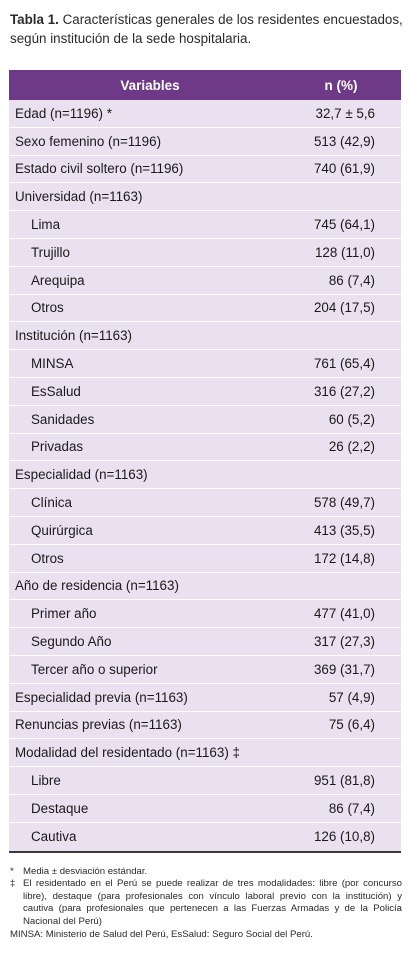 This screenshot has width=409, height=955. I want to click on row-label: Tercer año o superior, so click(94, 669).